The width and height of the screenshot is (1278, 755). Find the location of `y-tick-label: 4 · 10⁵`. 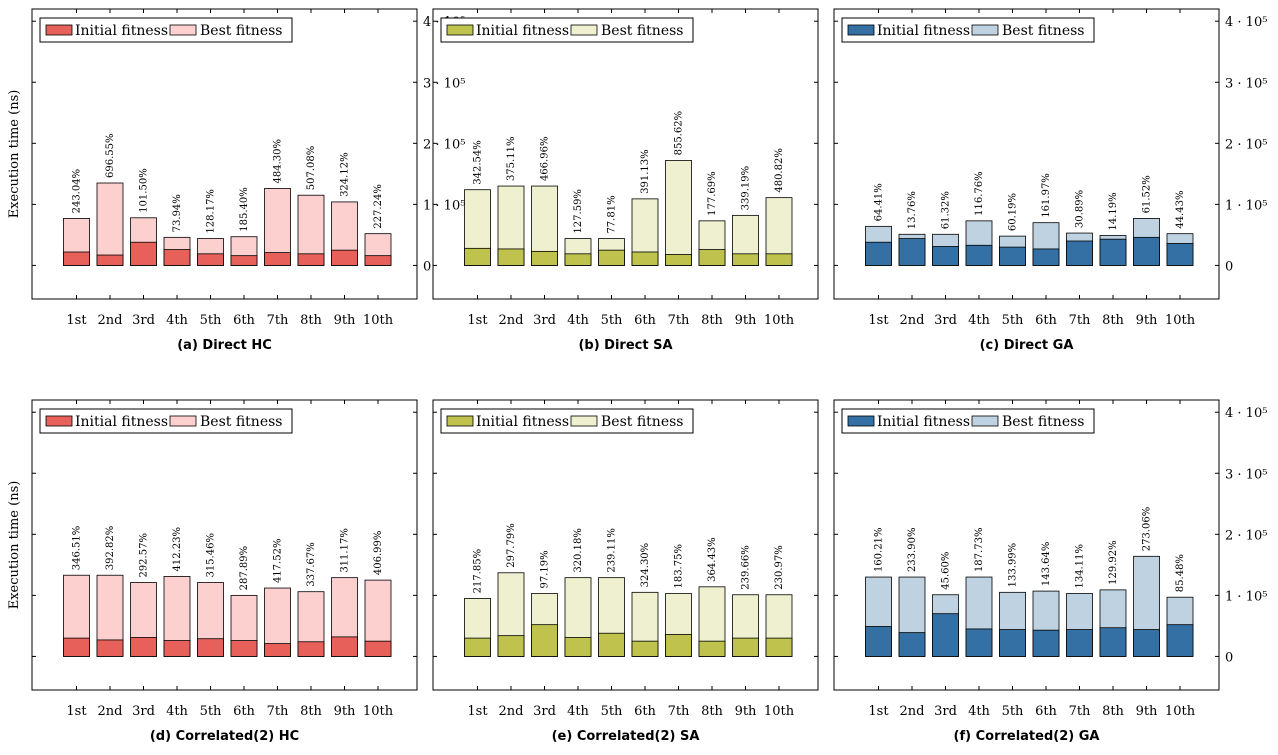

y-tick-label: 4 · 10⁵ is located at coordinates (1246, 22).